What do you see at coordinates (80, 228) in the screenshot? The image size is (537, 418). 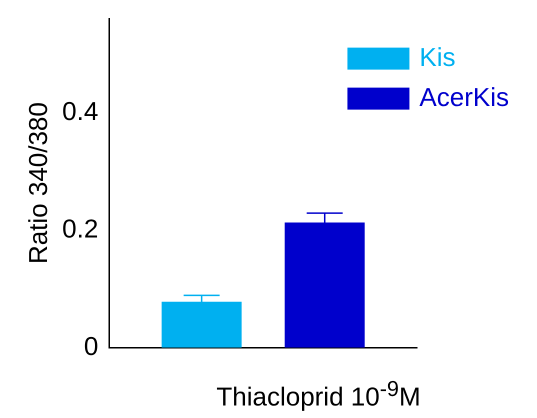 I see `y-tick-label: 0.2` at bounding box center [80, 228].